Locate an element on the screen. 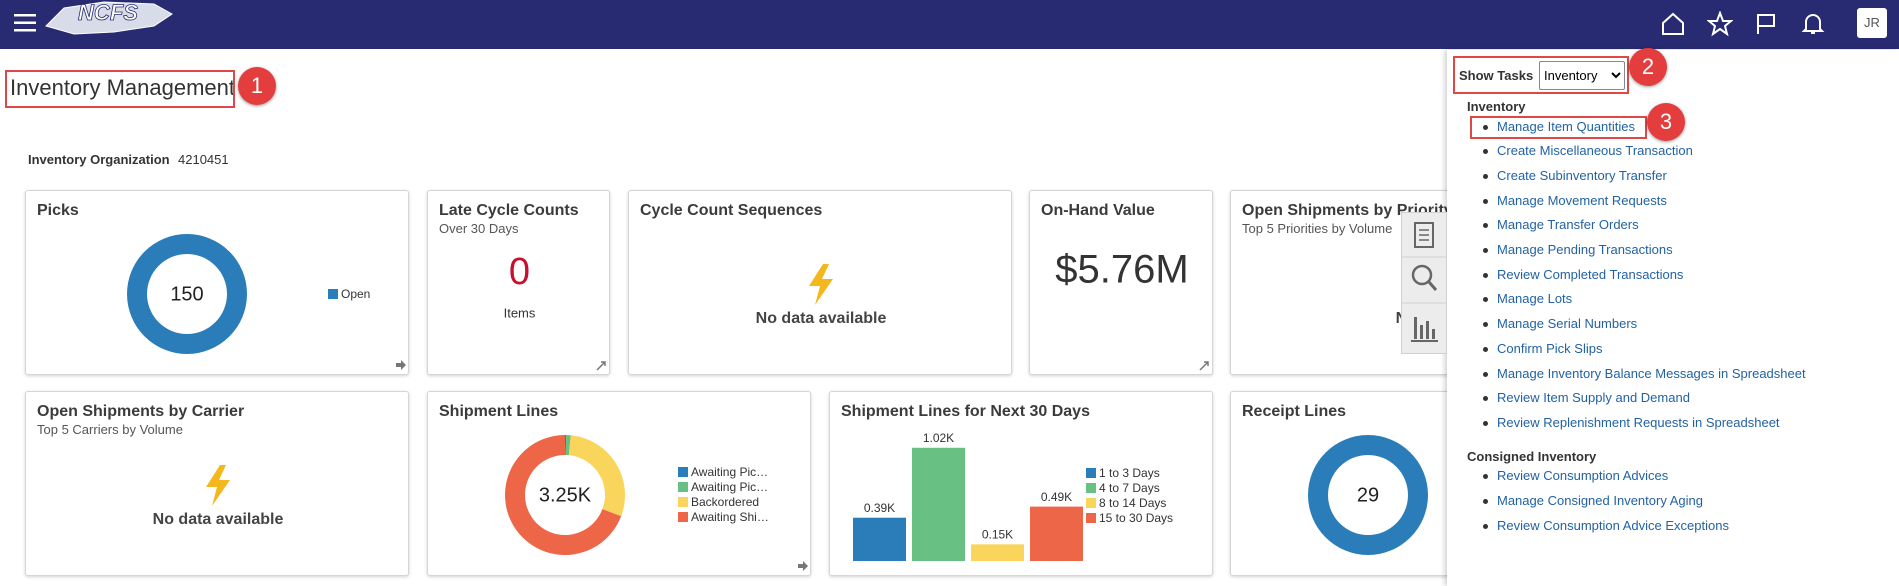 This screenshot has height=586, width=1899. tile-subtitle: Top 5 Priorities by Volume is located at coordinates (1317, 228).